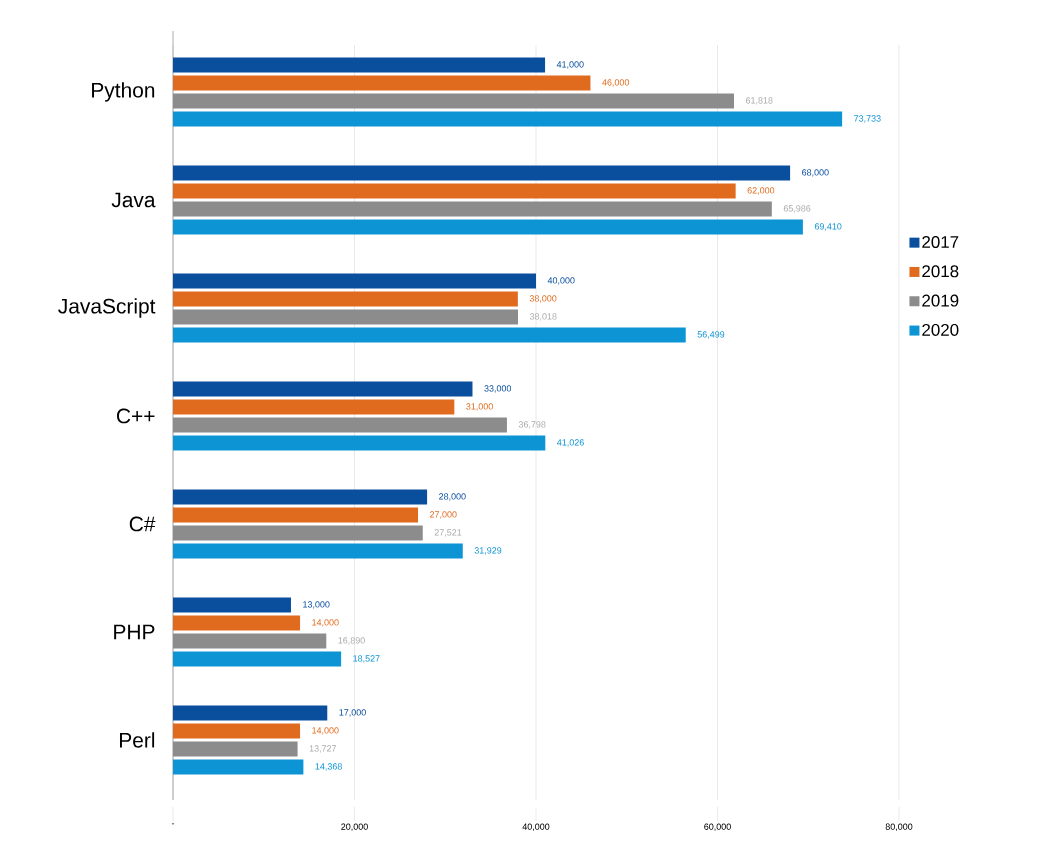  I want to click on x-tick-label: -, so click(173, 824).